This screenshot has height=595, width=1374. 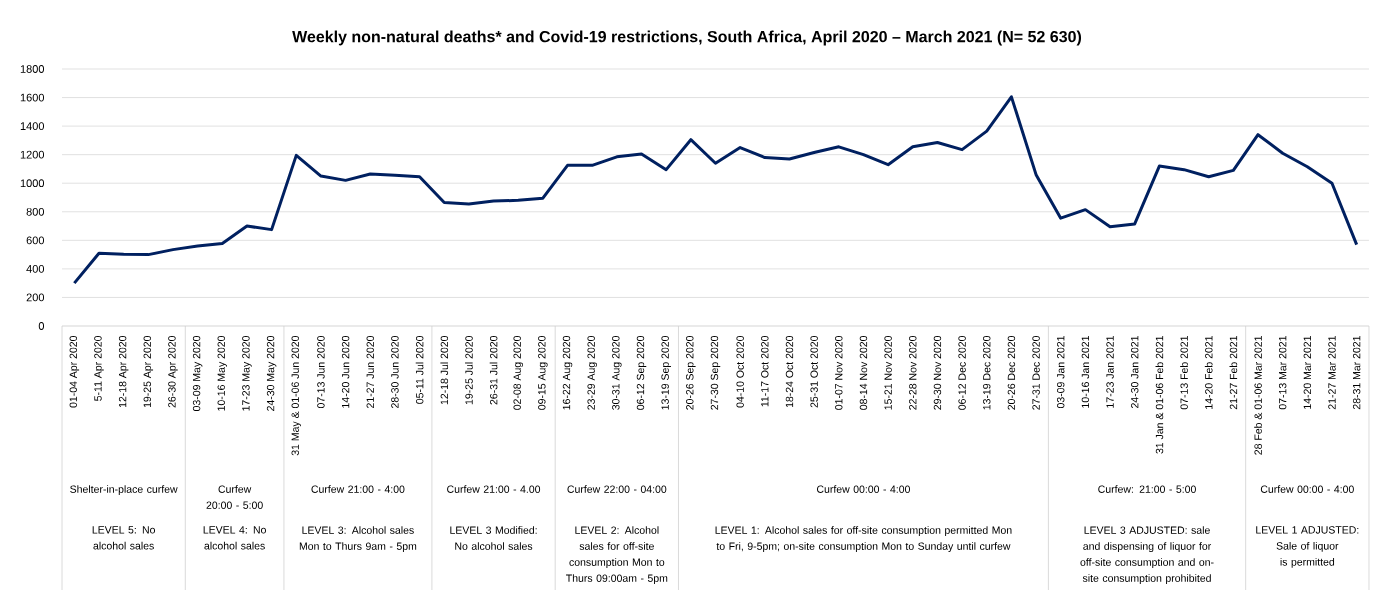 I want to click on x-tick-label: 21-27 Jun 2020, so click(x=370, y=371).